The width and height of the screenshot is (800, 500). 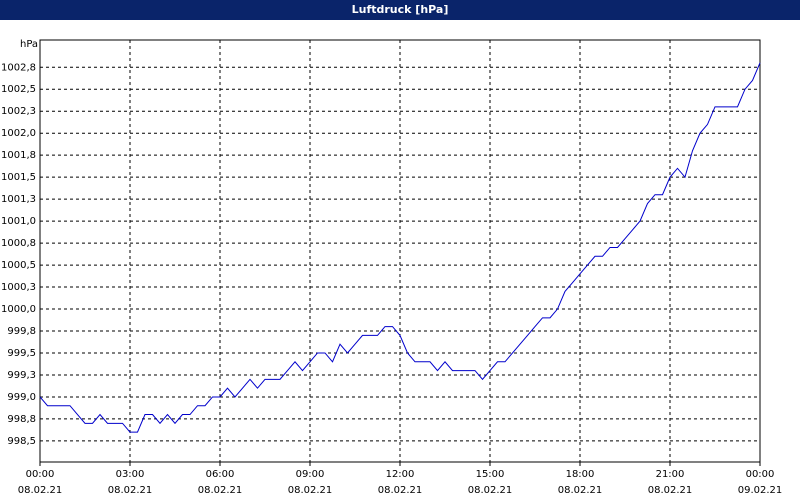 What do you see at coordinates (21, 353) in the screenshot?
I see `y-tick-label: 999,5` at bounding box center [21, 353].